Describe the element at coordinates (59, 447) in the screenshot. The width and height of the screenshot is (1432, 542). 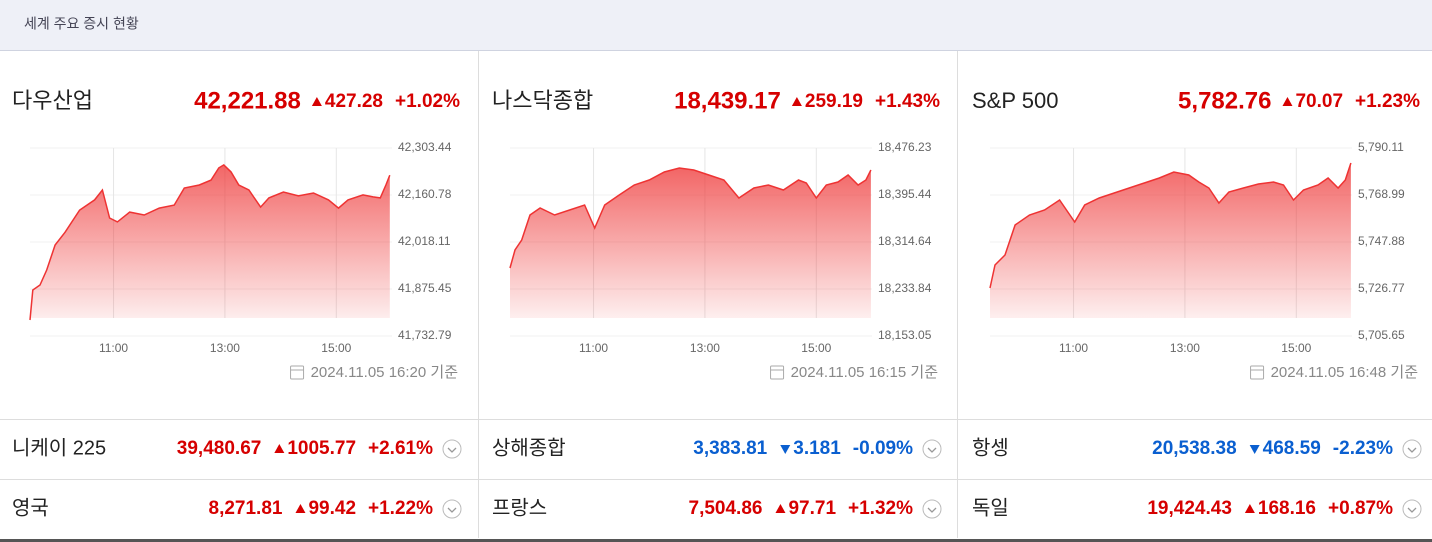
I see `index-name: 니케이 225` at that location.